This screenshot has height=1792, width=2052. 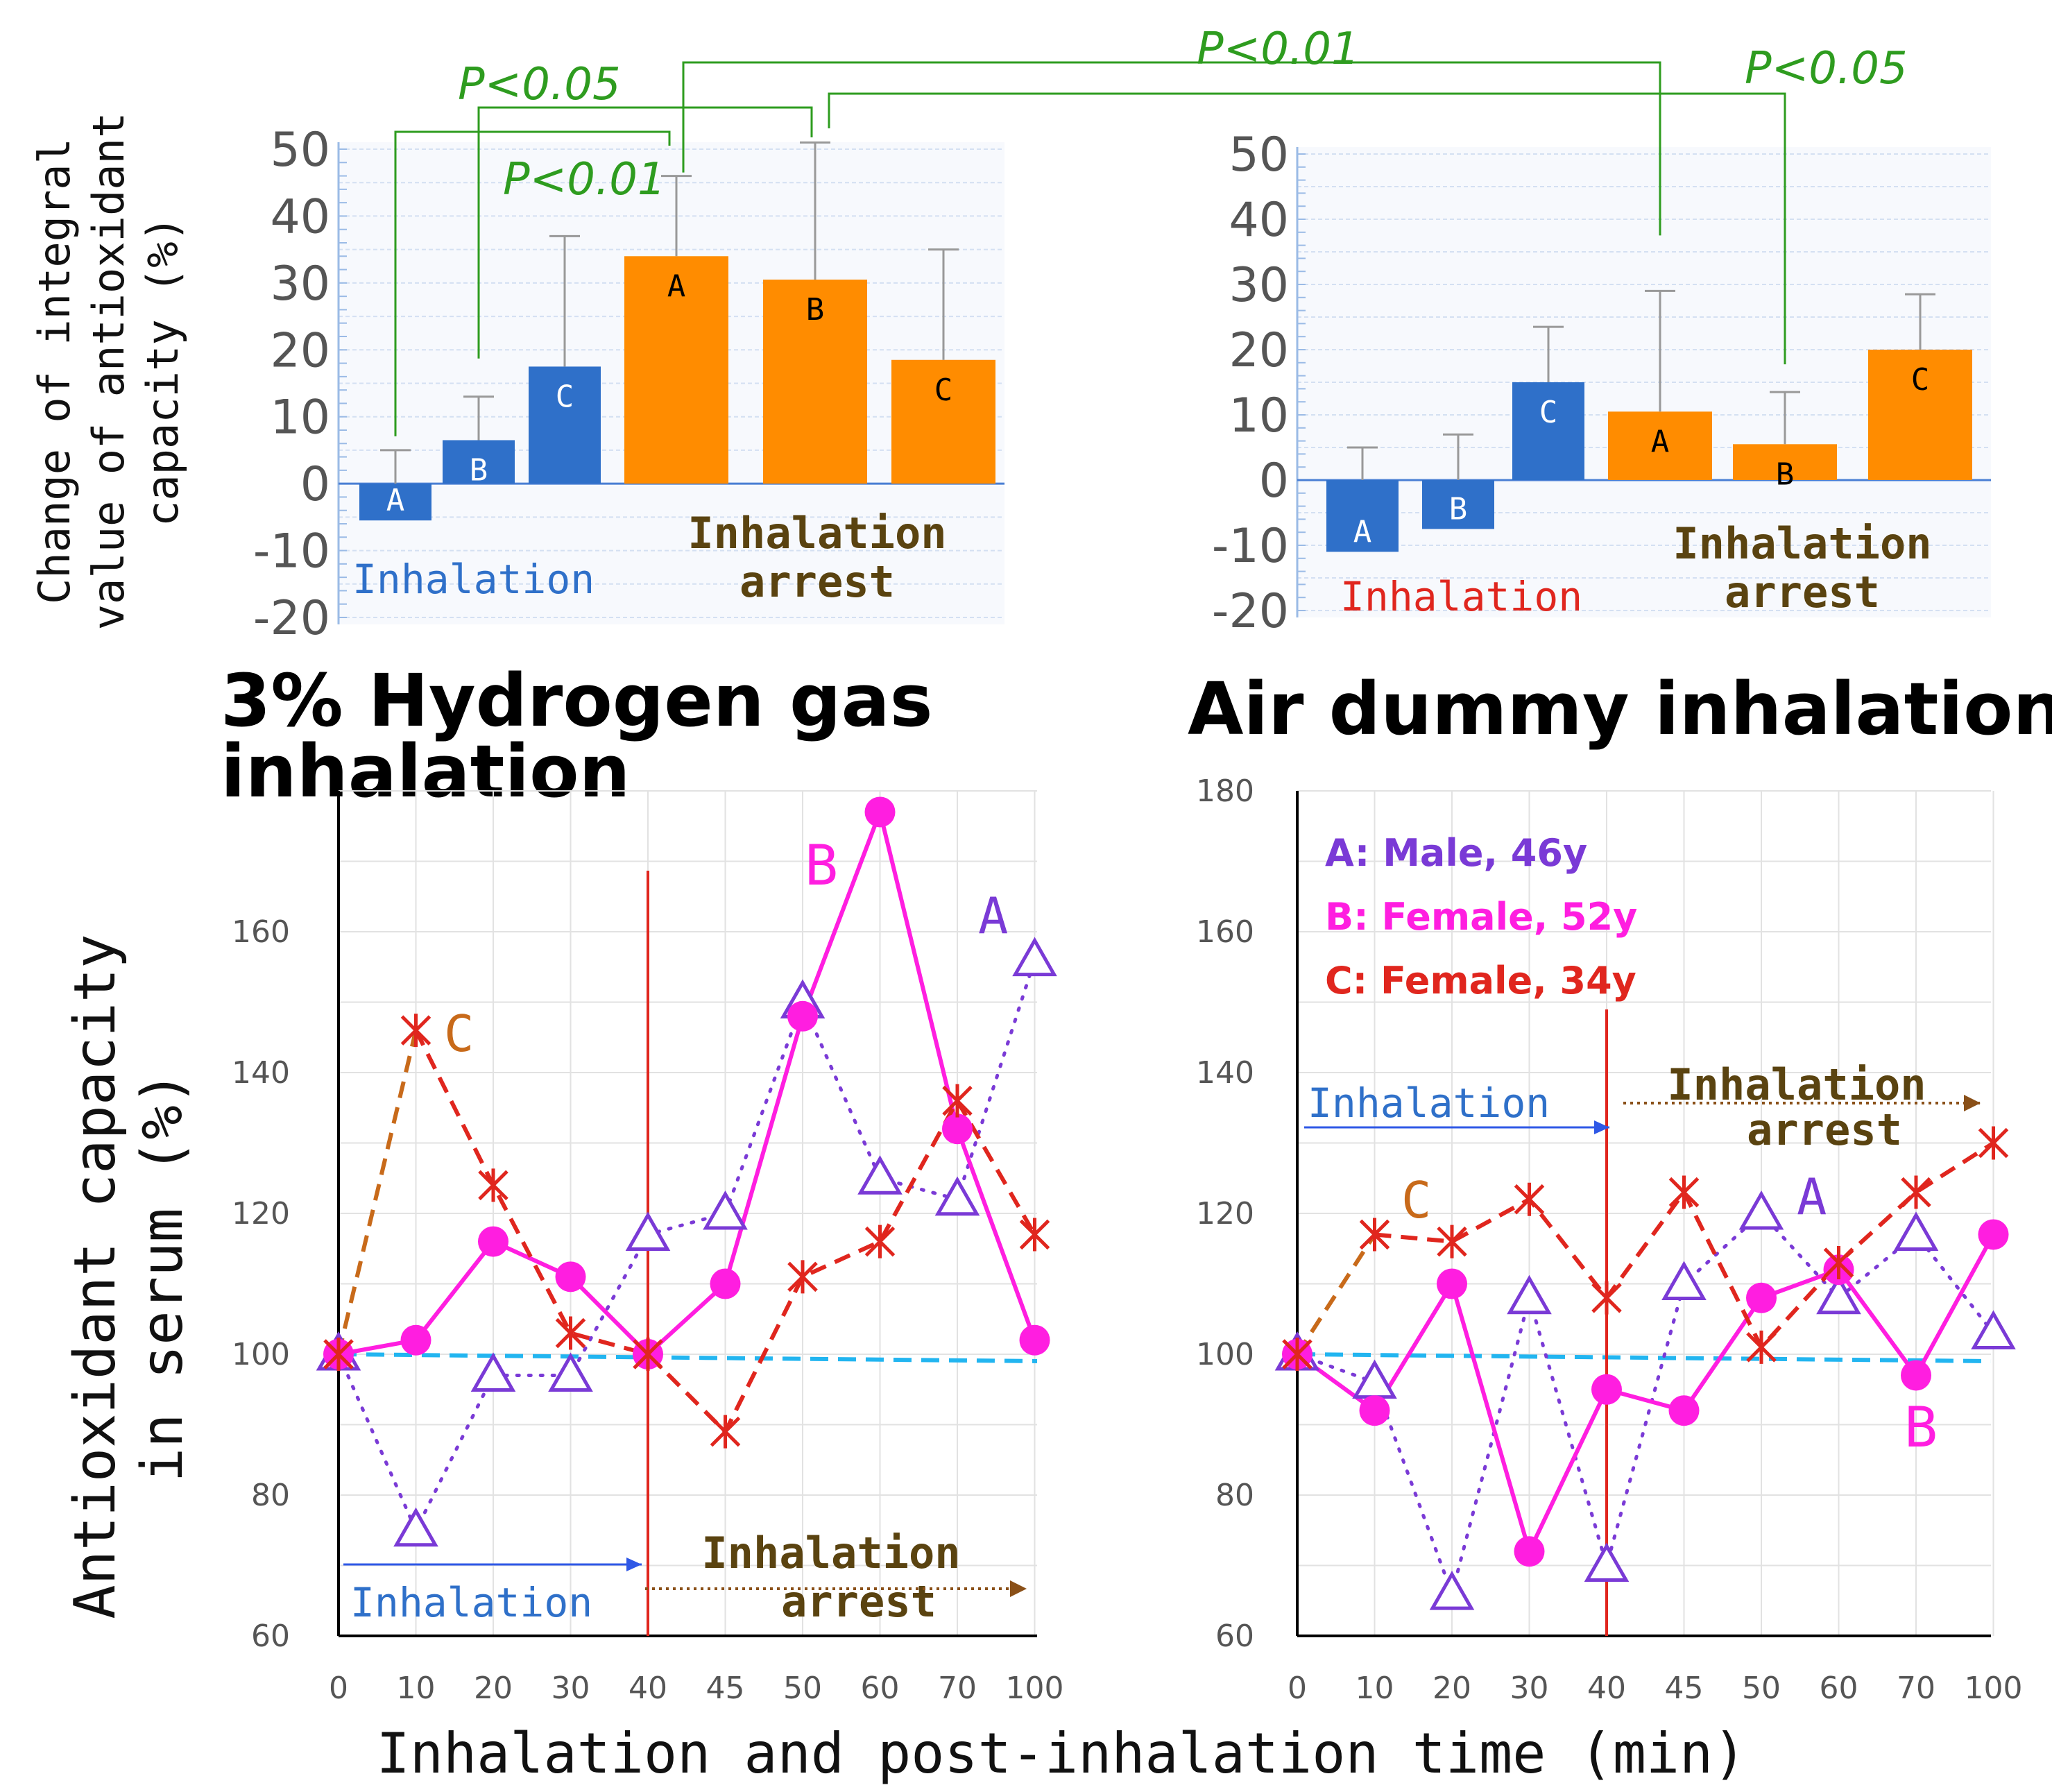 I want to click on x-tick-label: 45, so click(x=1684, y=1688).